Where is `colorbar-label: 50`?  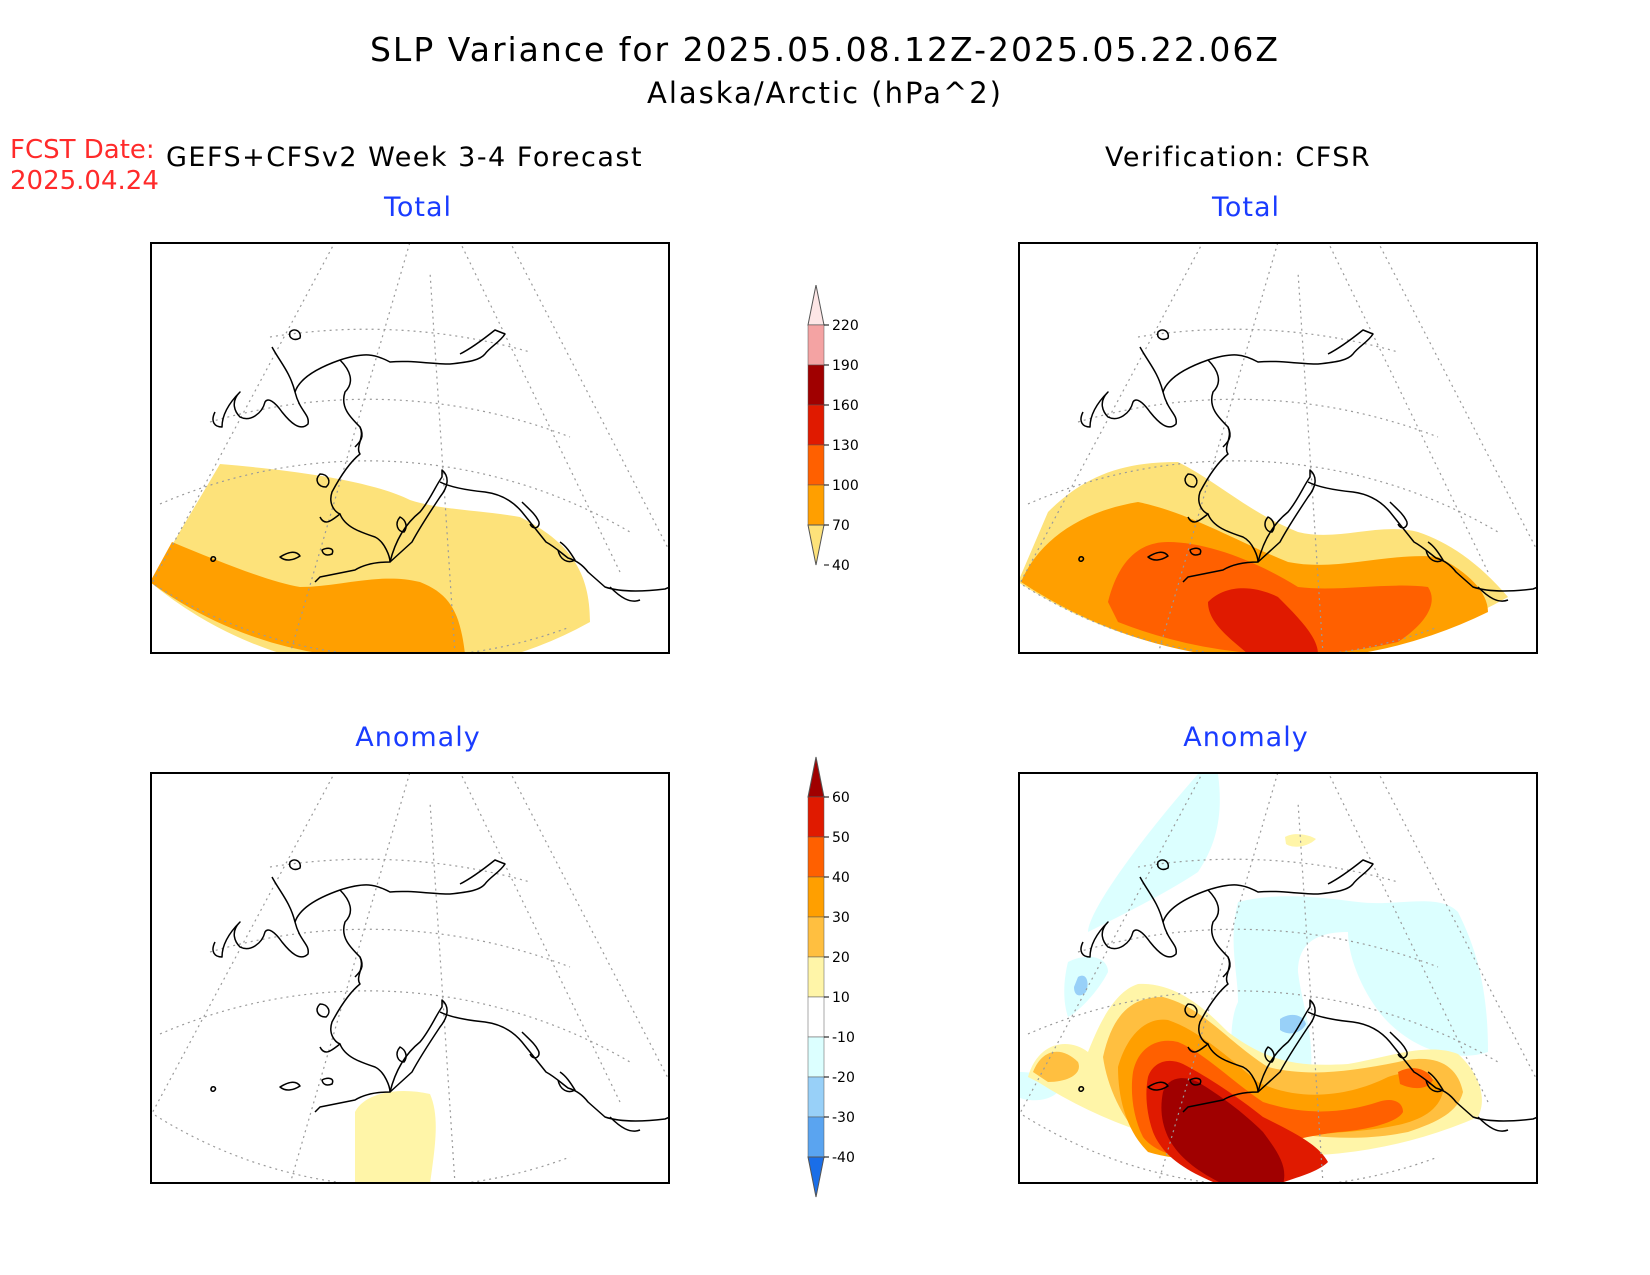
colorbar-label: 50 is located at coordinates (841, 838).